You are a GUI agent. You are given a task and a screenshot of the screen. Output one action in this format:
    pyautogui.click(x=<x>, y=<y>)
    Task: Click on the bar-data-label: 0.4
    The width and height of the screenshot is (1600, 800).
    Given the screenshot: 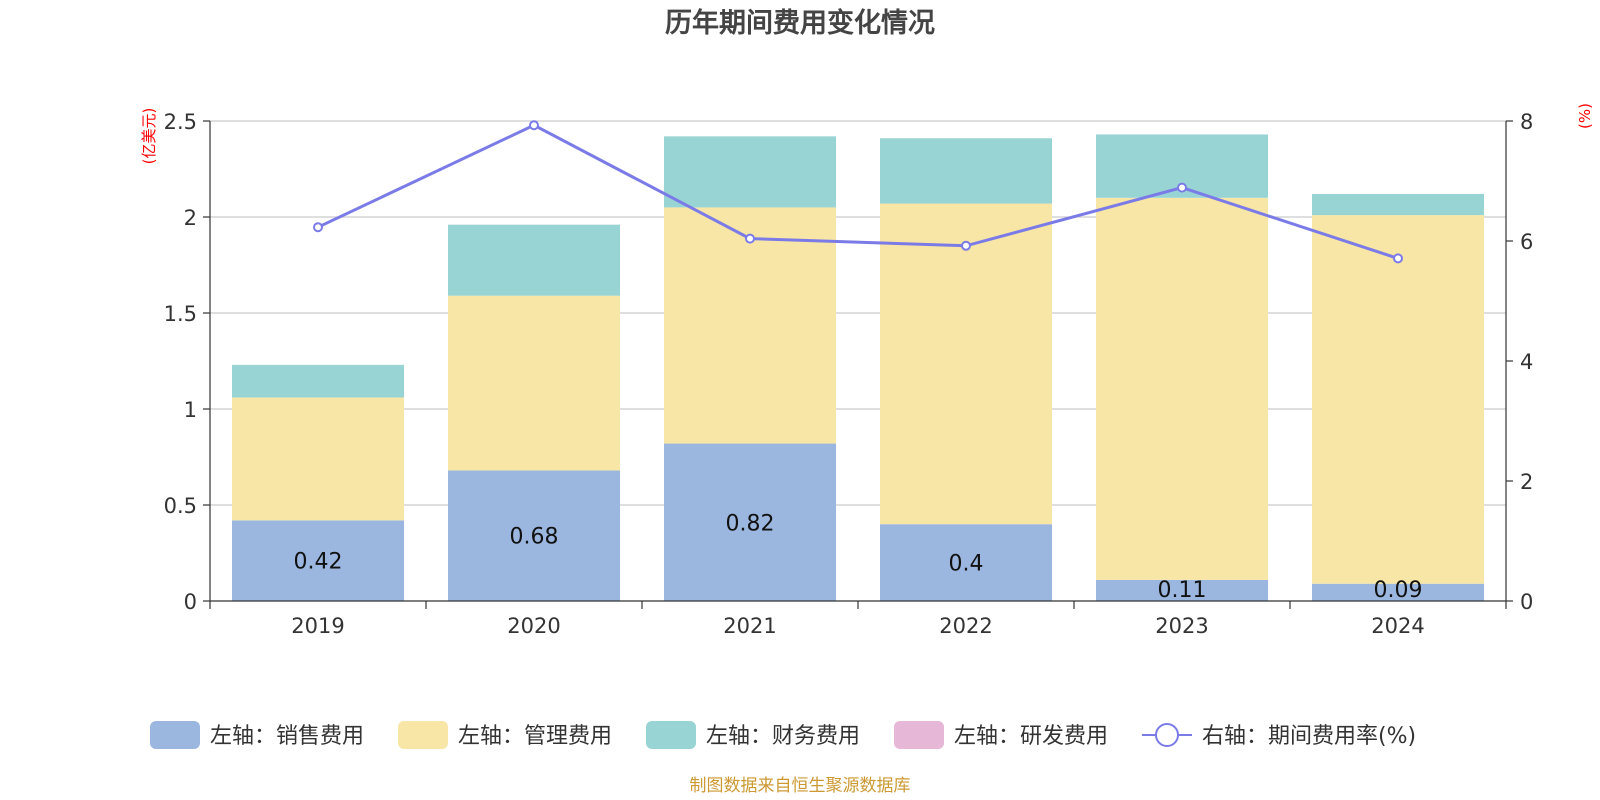 What is the action you would take?
    pyautogui.click(x=966, y=564)
    